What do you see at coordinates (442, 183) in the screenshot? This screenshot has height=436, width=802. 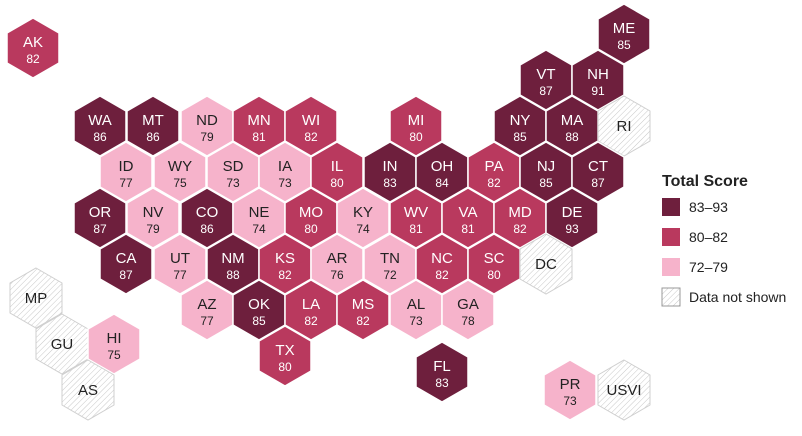 I see `hex-value: 84` at bounding box center [442, 183].